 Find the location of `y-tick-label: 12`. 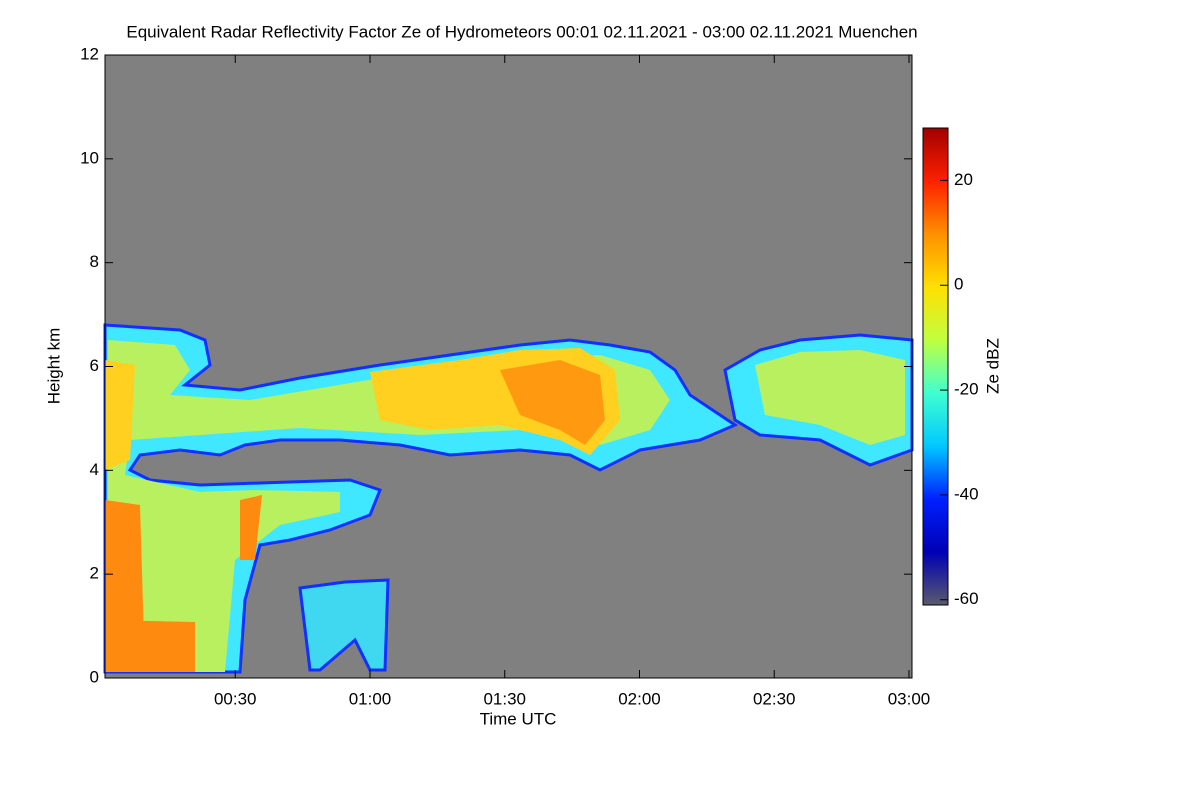

y-tick-label: 12 is located at coordinates (89, 53).